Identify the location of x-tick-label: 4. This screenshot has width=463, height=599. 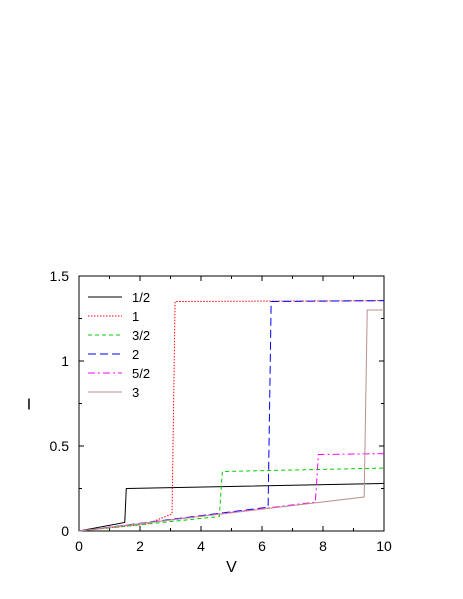
(201, 546).